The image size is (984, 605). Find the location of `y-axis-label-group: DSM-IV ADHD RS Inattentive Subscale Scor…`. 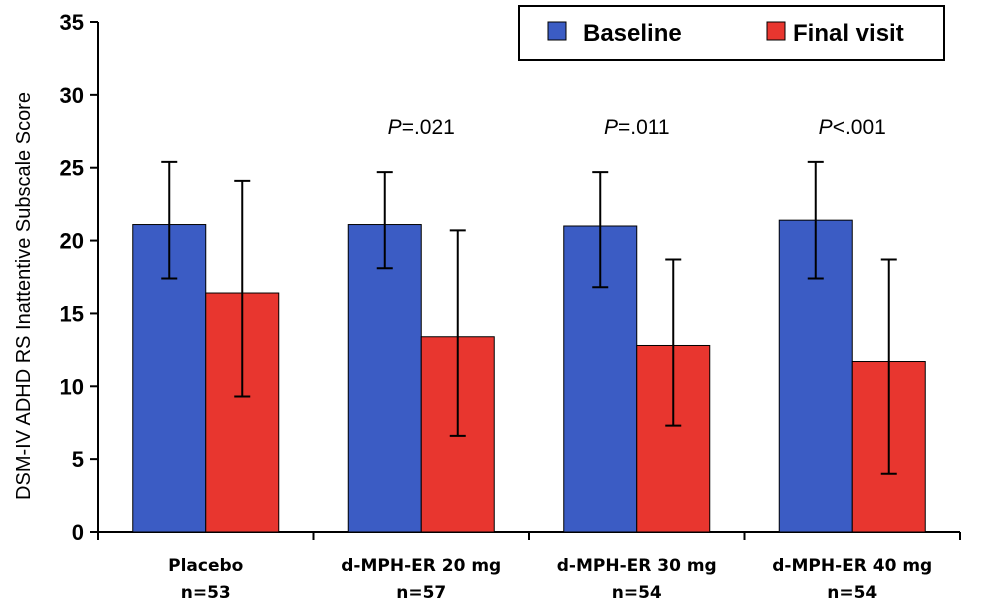

y-axis-label-group: DSM-IV ADHD RS Inattentive Subscale Scor… is located at coordinates (24, 296).